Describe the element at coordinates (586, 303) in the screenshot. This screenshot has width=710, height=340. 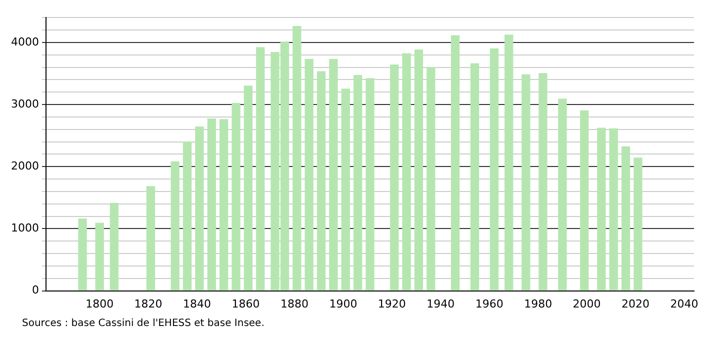
I see `x-tick-label: 2000` at that location.